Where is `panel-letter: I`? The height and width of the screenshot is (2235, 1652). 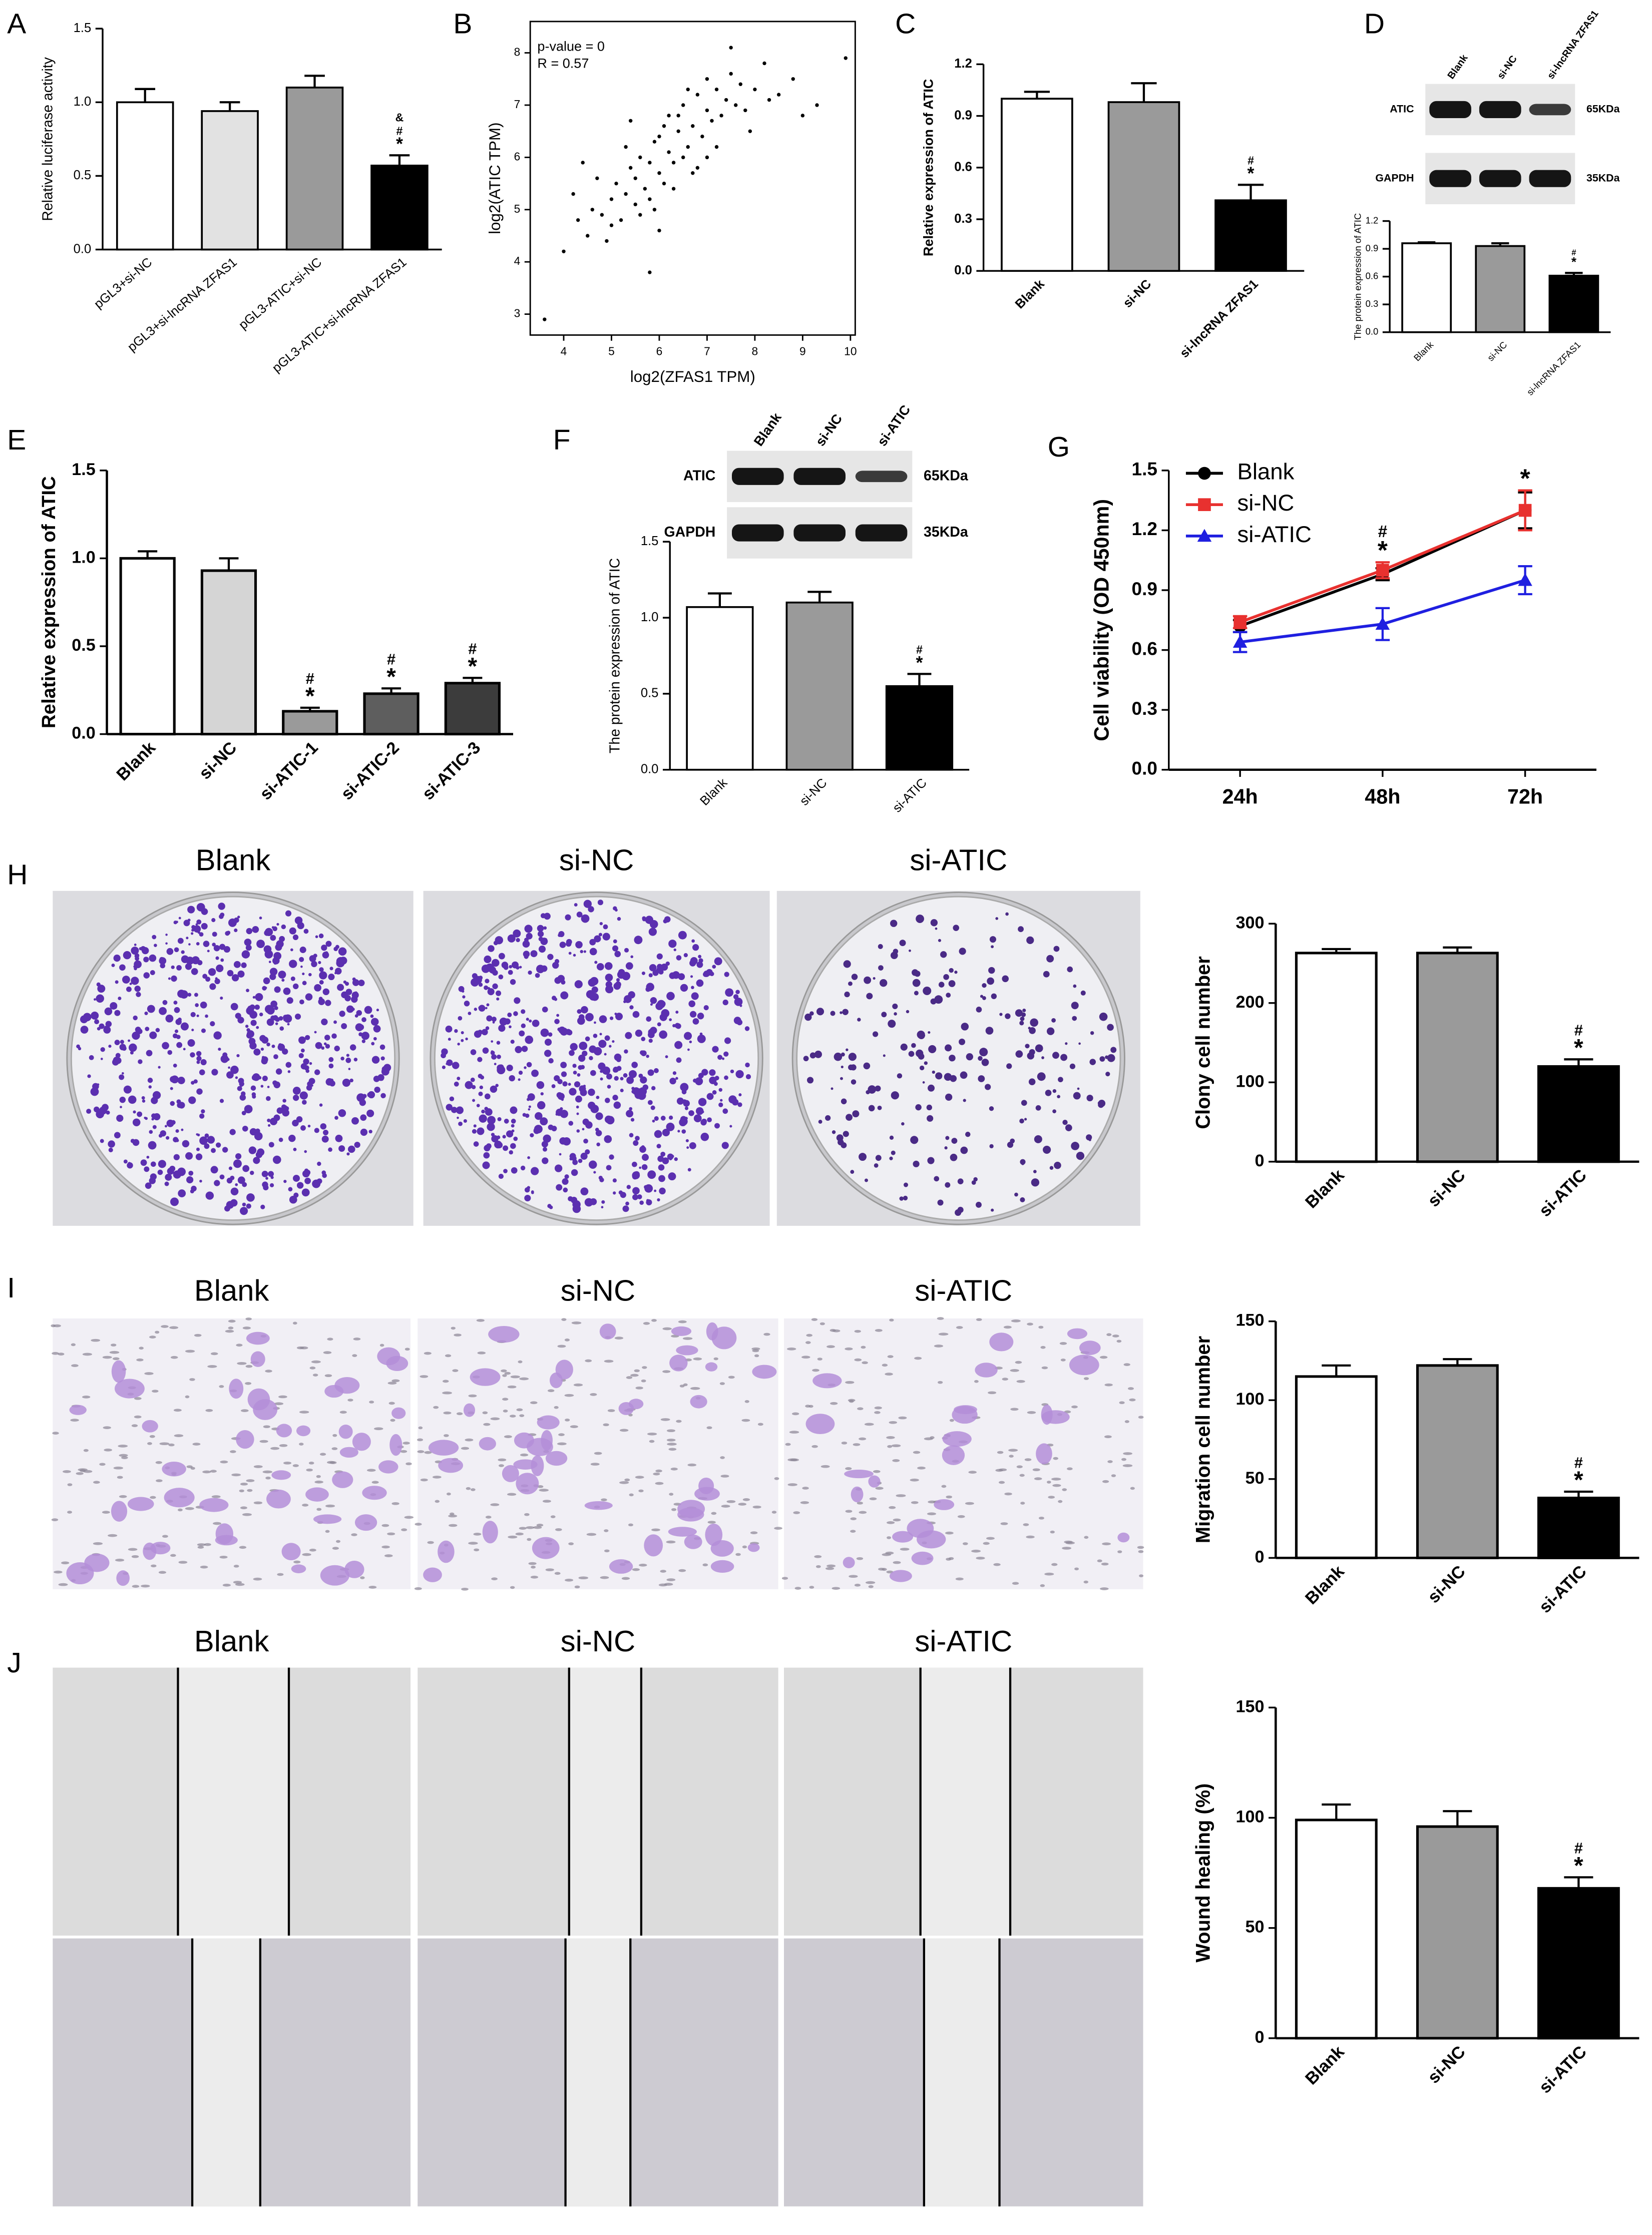 panel-letter: I is located at coordinates (11, 1288).